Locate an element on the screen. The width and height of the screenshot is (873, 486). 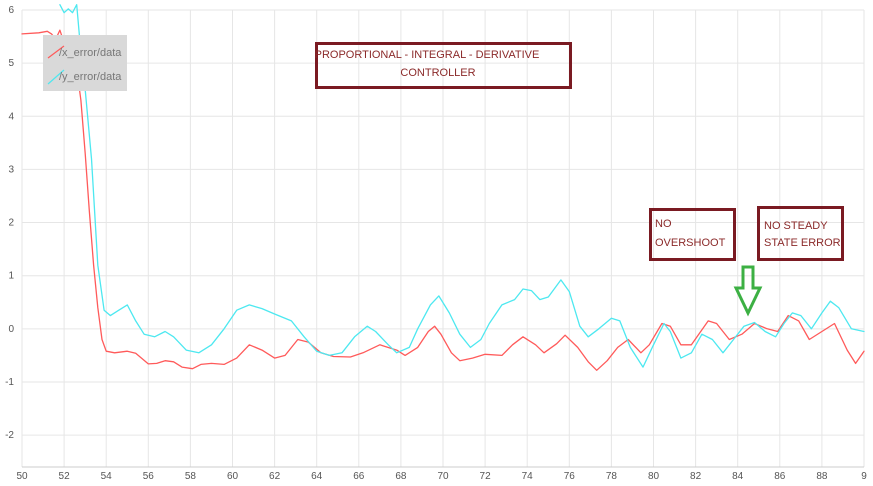
y-tick-label: 1 is located at coordinates (11, 276).